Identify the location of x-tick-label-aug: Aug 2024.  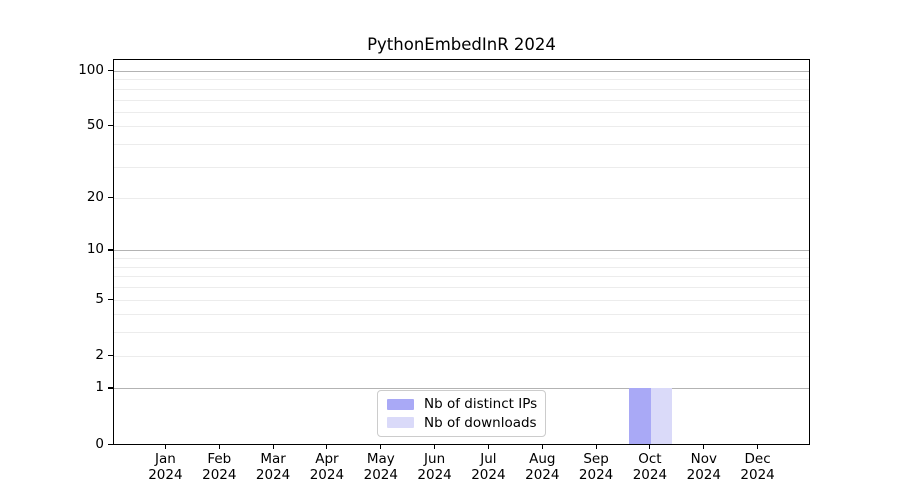
(542, 467).